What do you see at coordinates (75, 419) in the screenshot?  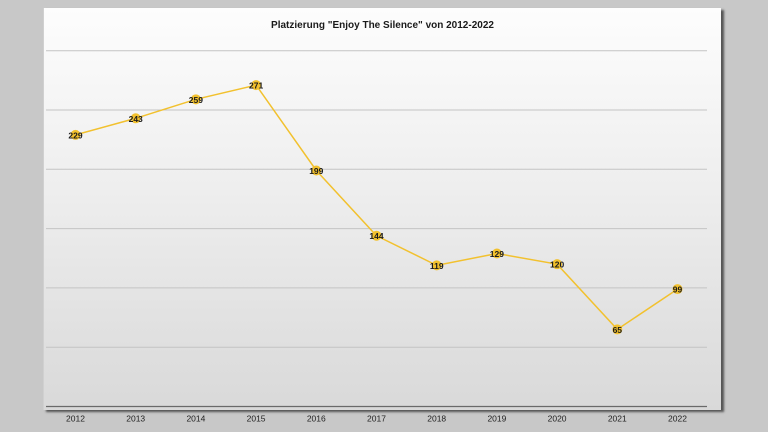 I see `x-tick-label: 2012` at bounding box center [75, 419].